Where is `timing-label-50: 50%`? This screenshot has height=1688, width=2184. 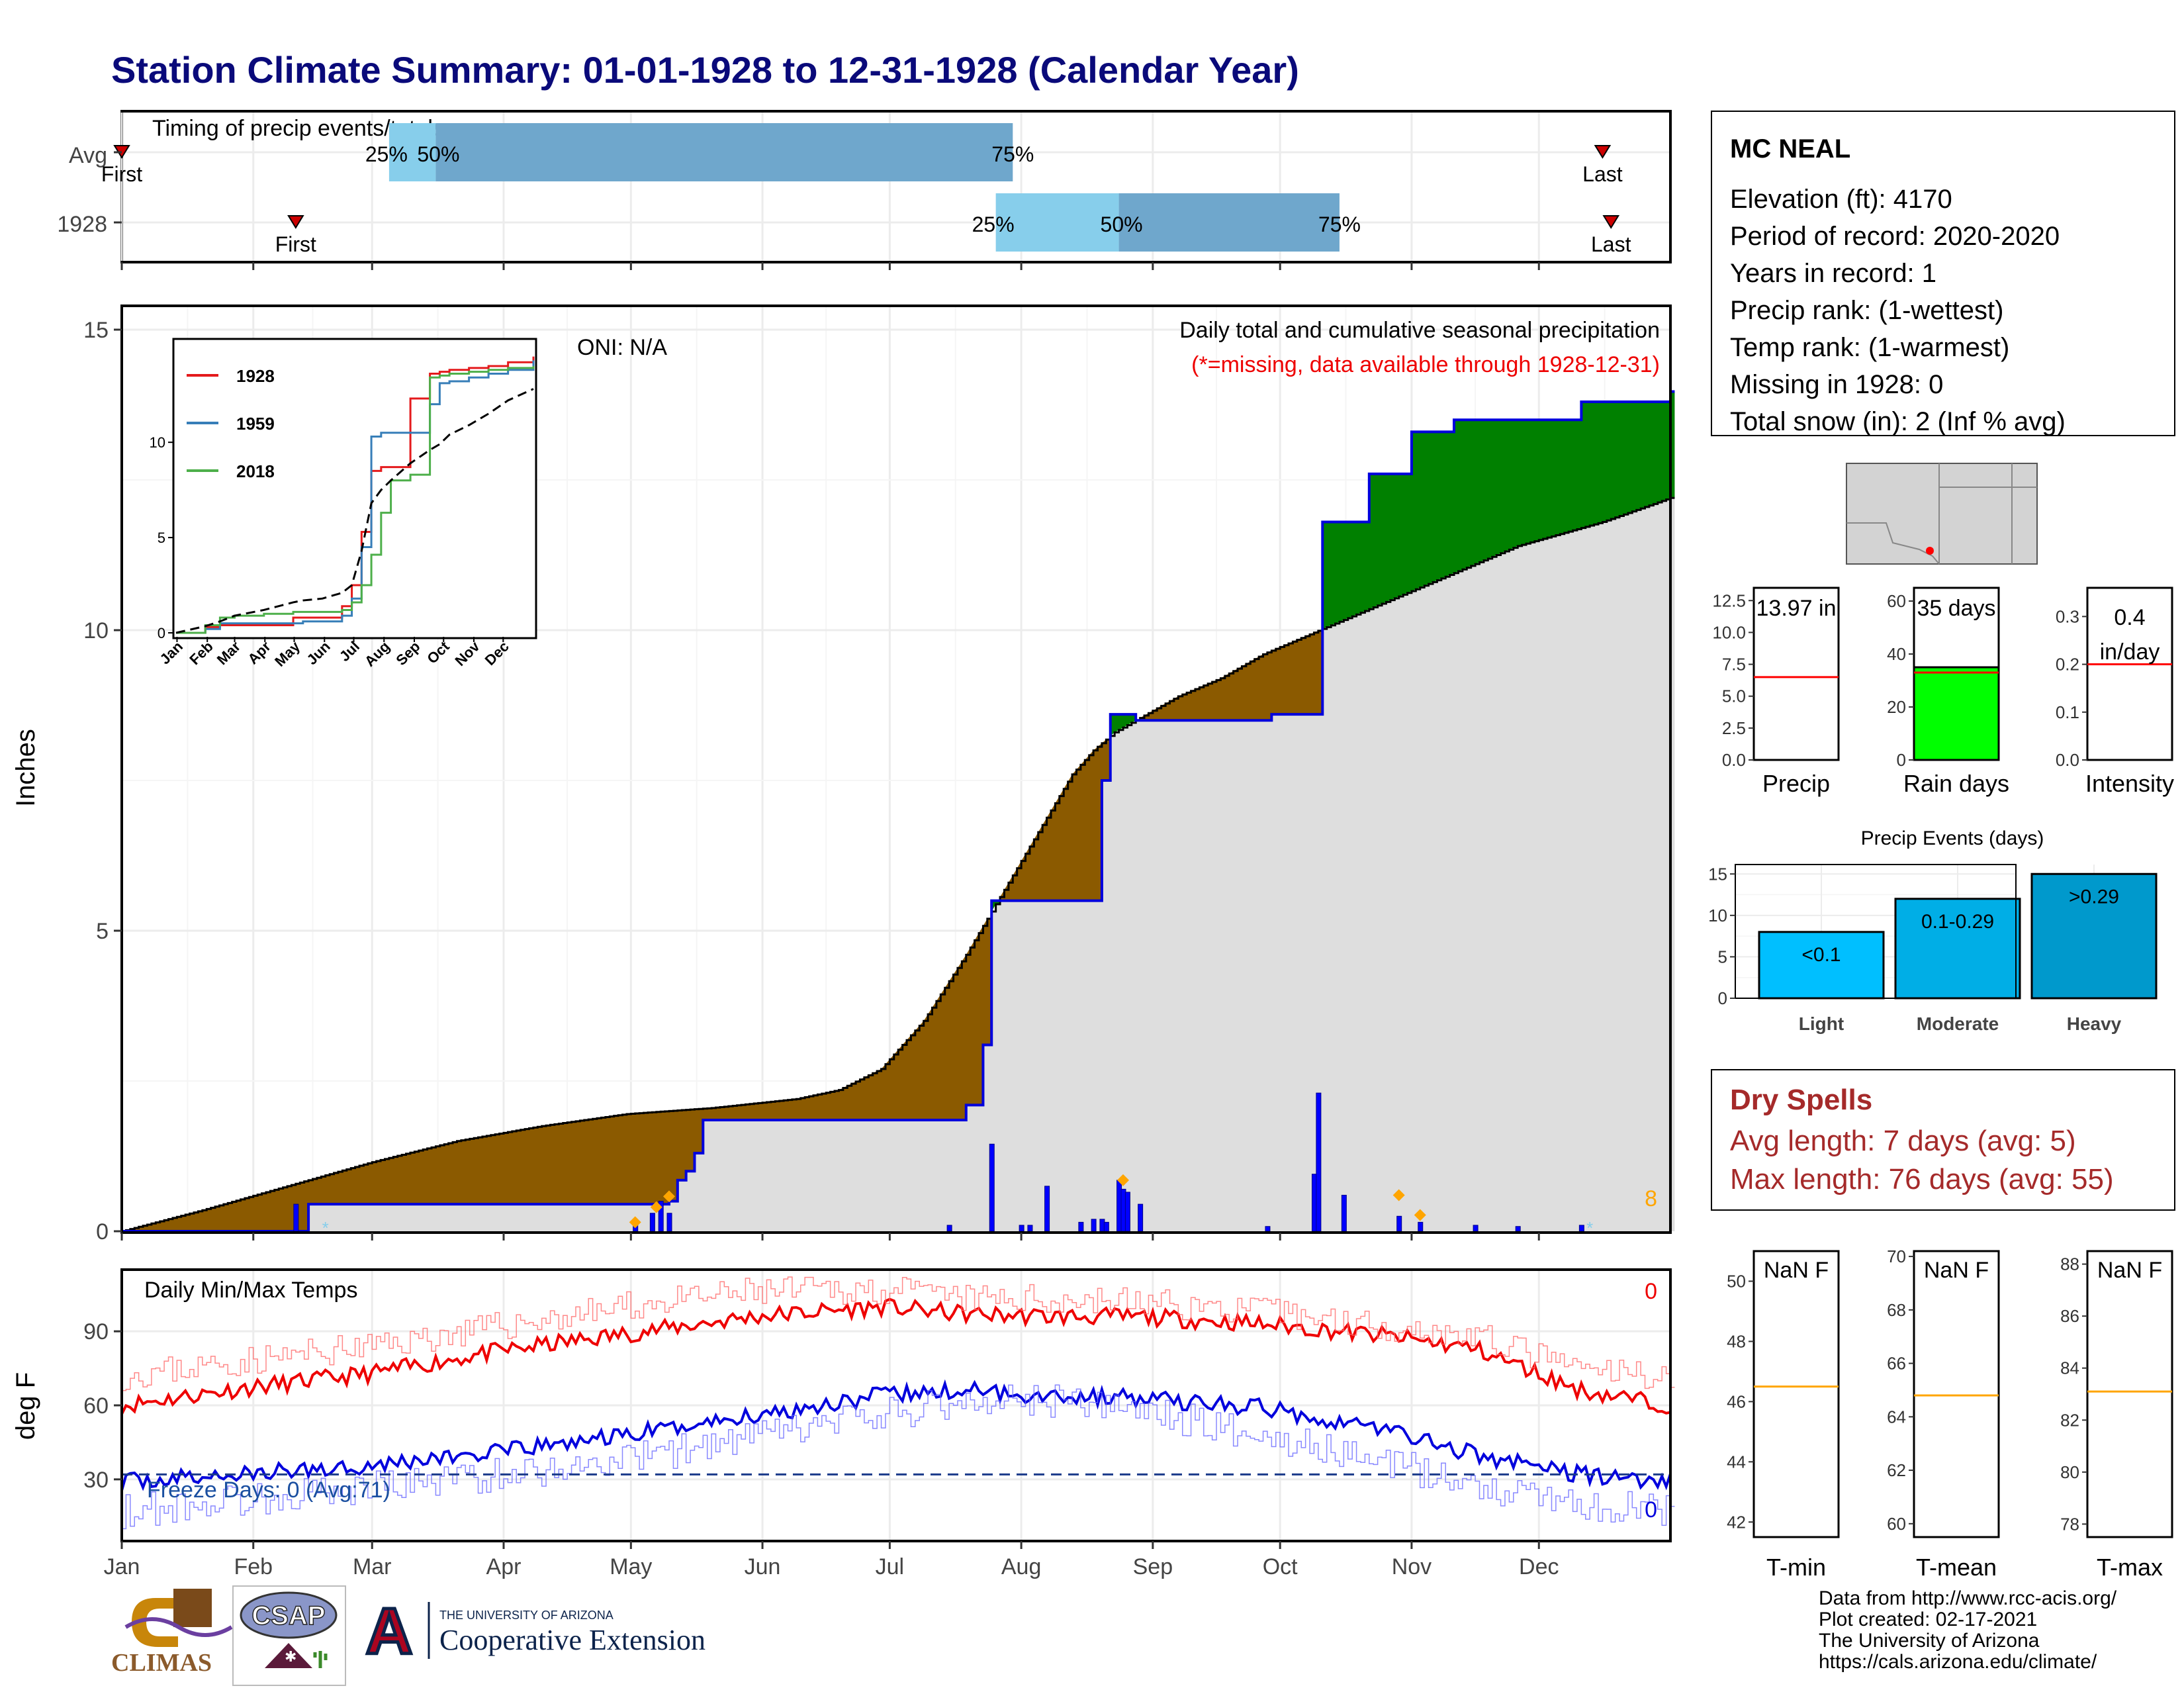 timing-label-50: 50% is located at coordinates (1122, 224).